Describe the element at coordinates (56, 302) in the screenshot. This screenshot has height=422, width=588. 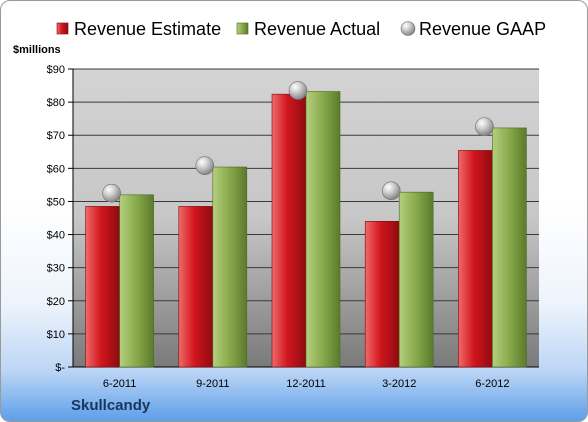
I see `y-tick-label: $20` at that location.